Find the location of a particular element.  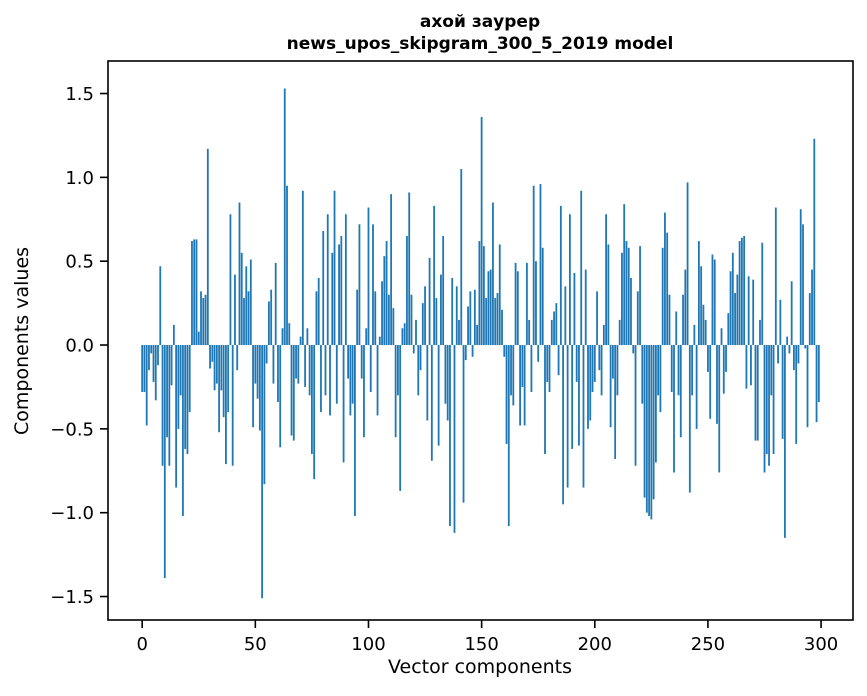

x-tick-label: 100 is located at coordinates (368, 644).